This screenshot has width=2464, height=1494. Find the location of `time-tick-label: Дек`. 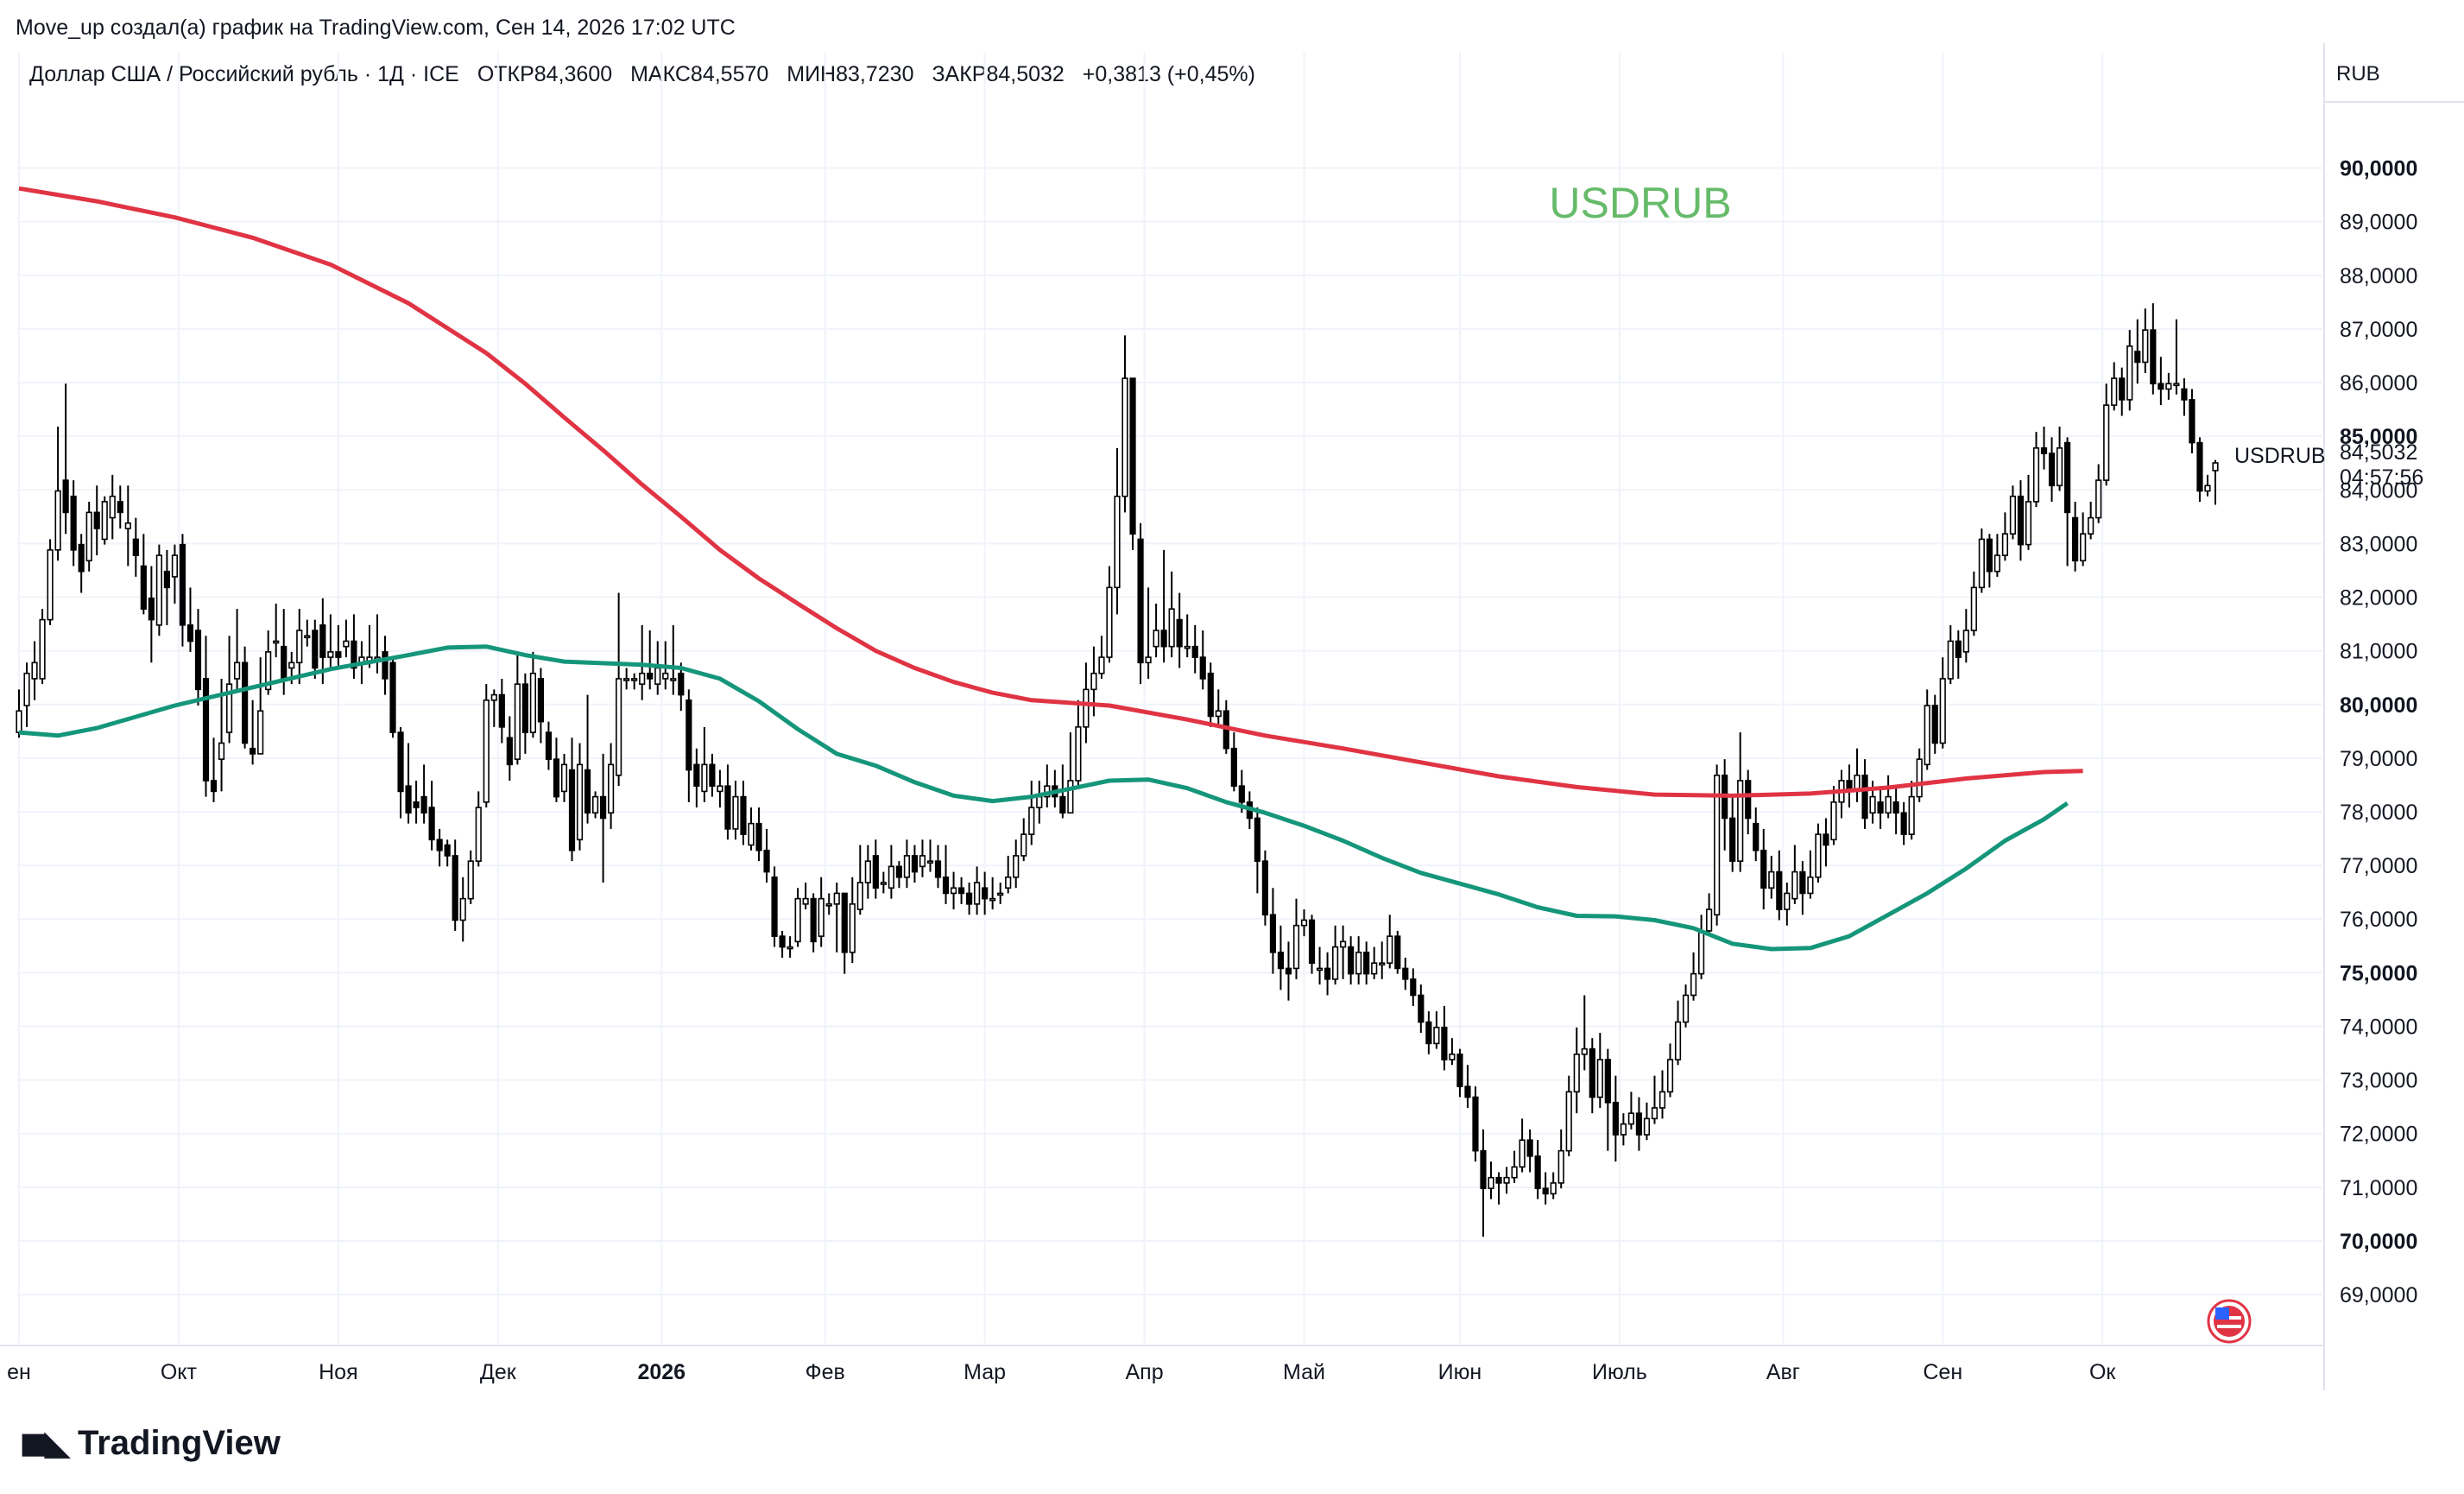

time-tick-label: Дек is located at coordinates (499, 1372).